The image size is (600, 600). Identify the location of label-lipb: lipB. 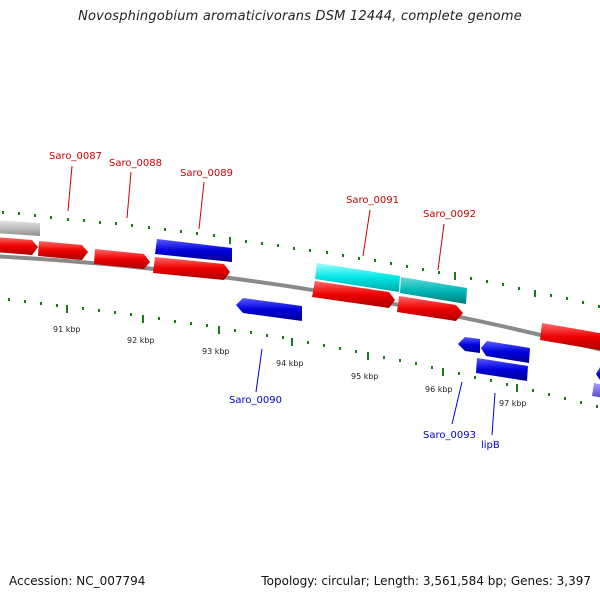
(490, 445).